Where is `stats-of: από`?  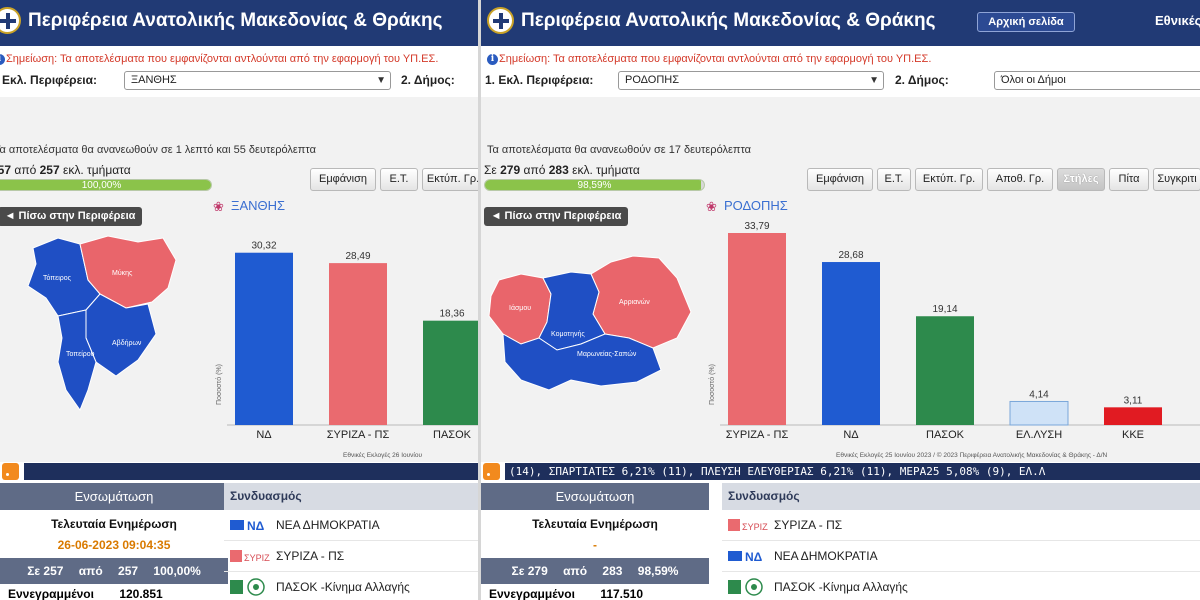
stats-of: από is located at coordinates (90, 571).